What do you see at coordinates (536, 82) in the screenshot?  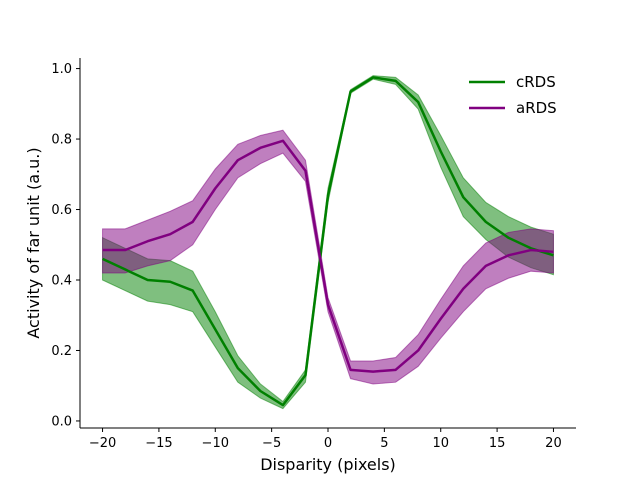 I see `legend-label-crds: cRDS` at bounding box center [536, 82].